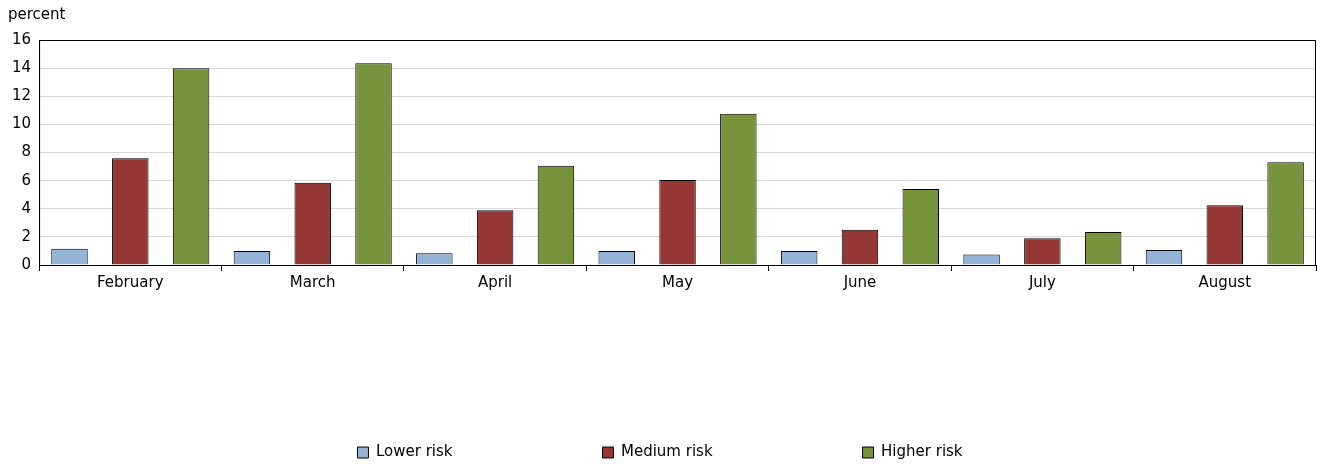  What do you see at coordinates (26, 263) in the screenshot?
I see `y-tick-label: 0` at bounding box center [26, 263].